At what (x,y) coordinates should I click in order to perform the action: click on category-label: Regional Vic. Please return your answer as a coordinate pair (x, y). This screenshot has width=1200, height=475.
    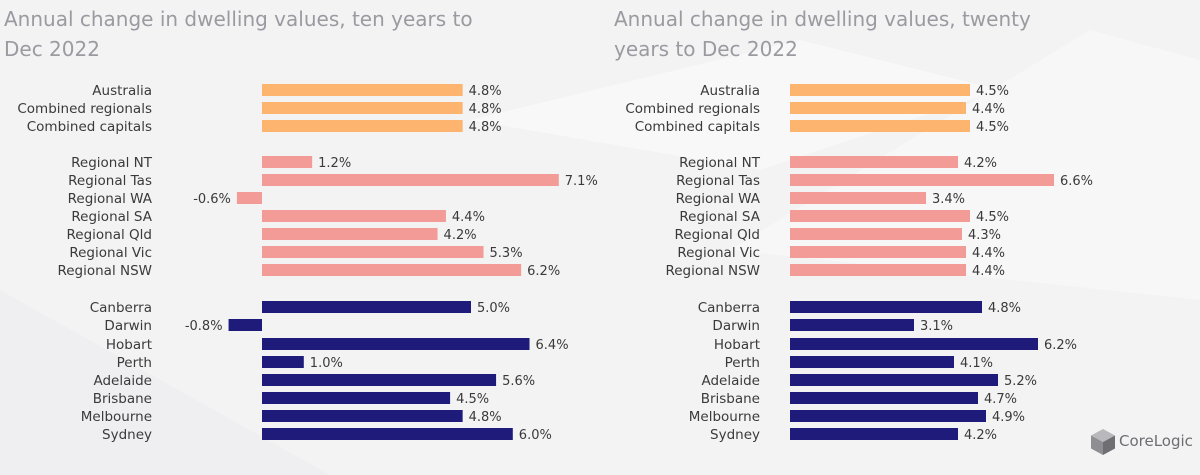
    Looking at the image, I should click on (110, 253).